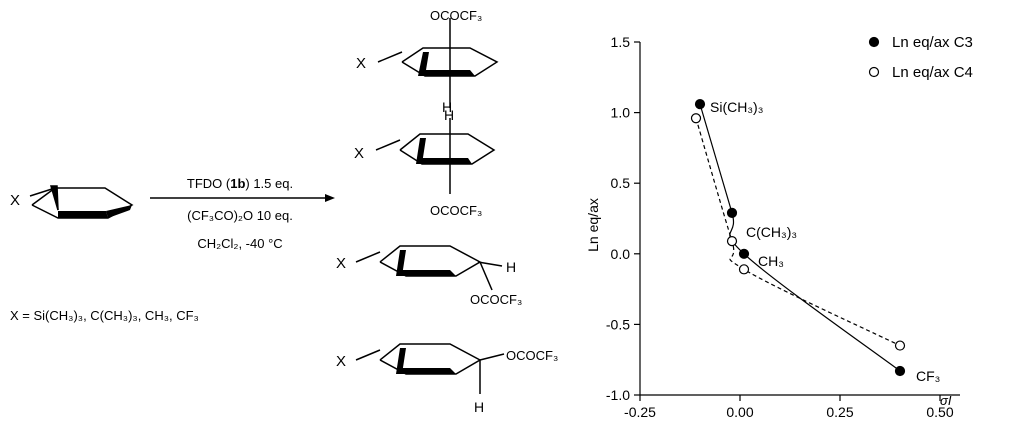 The image size is (1024, 430). I want to click on point-label: Si(CH₃)₃, so click(736, 107).